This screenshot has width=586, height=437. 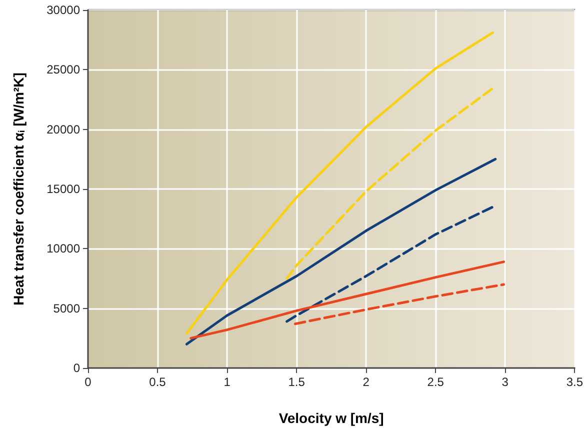 What do you see at coordinates (227, 382) in the screenshot?
I see `x-tick-label: 1` at bounding box center [227, 382].